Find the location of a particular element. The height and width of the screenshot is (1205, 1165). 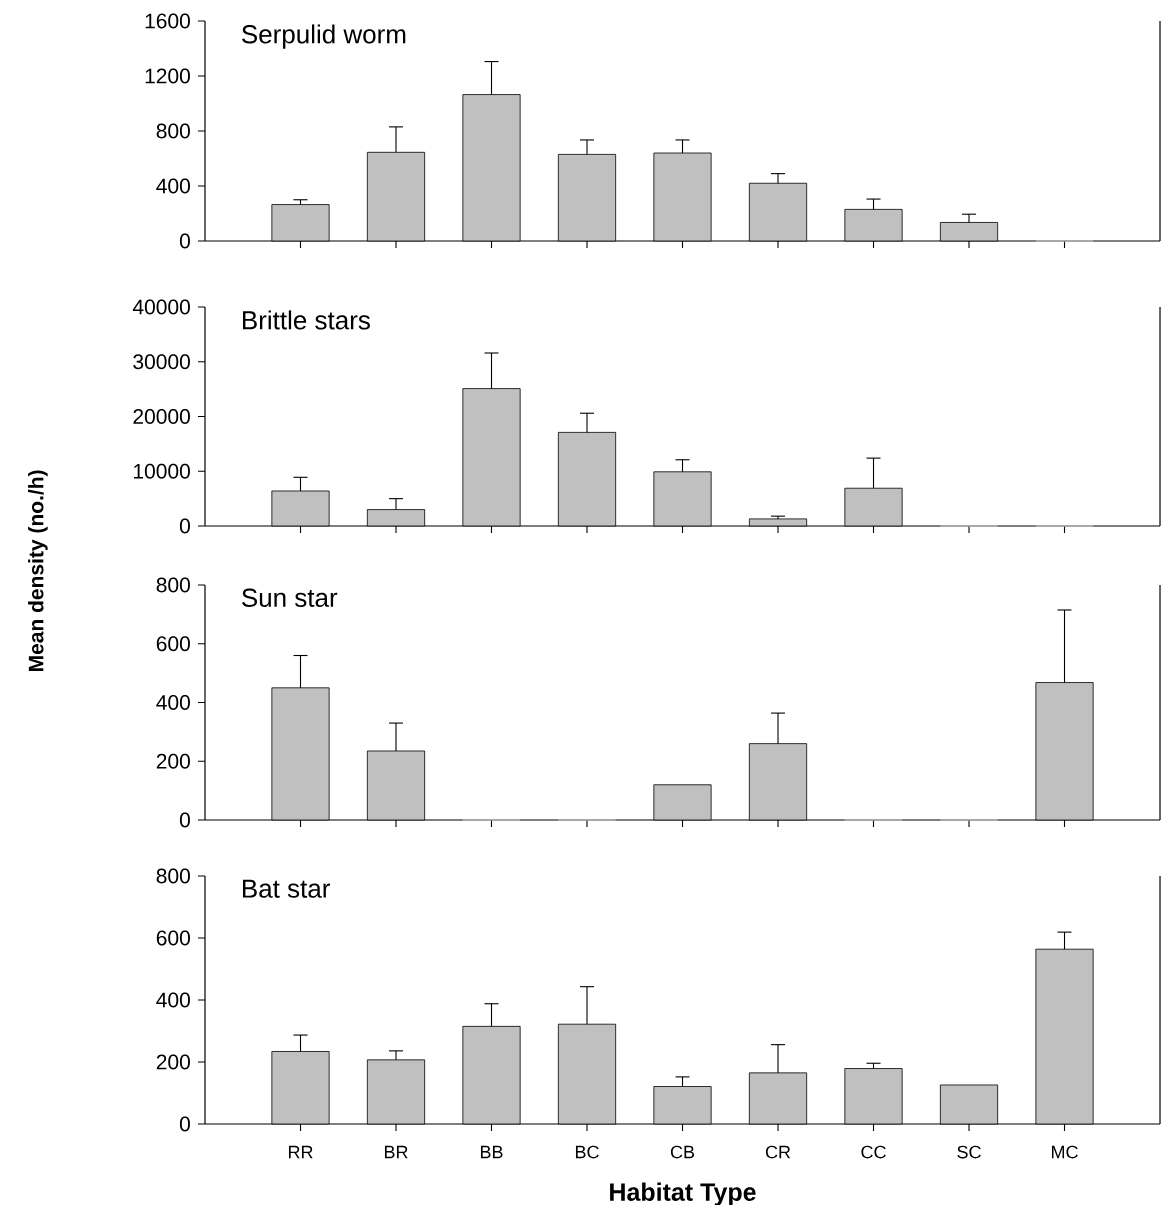

x-tick-label: BB is located at coordinates (491, 1152).